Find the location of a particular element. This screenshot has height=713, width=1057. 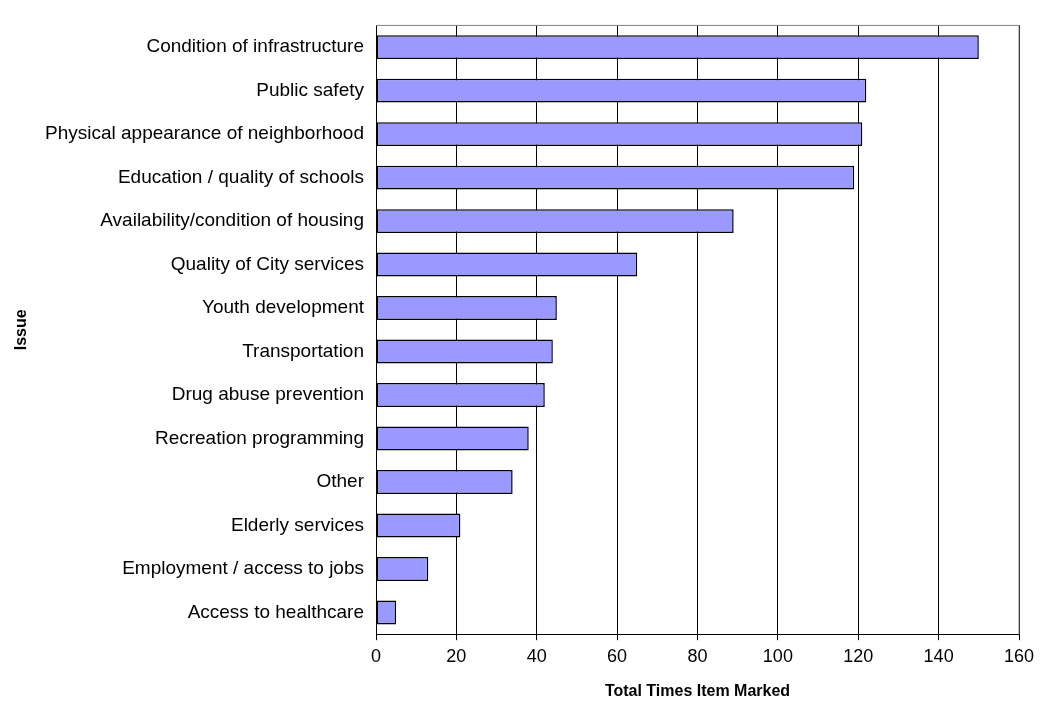

x-axis-title: Total Times Item Marked is located at coordinates (697, 690).